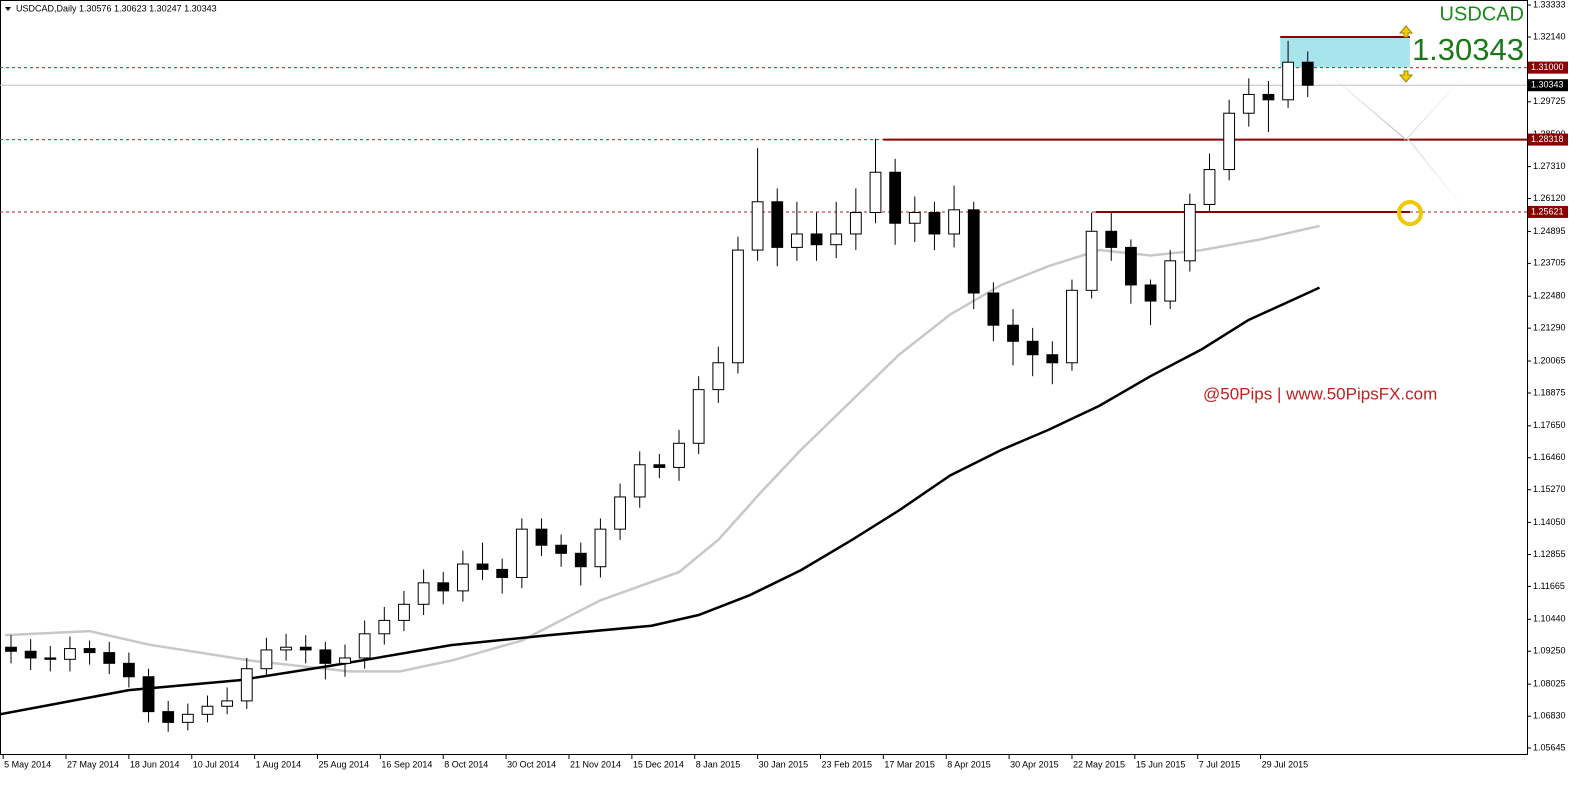 Image resolution: width=1596 pixels, height=786 pixels. Describe the element at coordinates (1345, 52) in the screenshot. I see `zone` at that location.